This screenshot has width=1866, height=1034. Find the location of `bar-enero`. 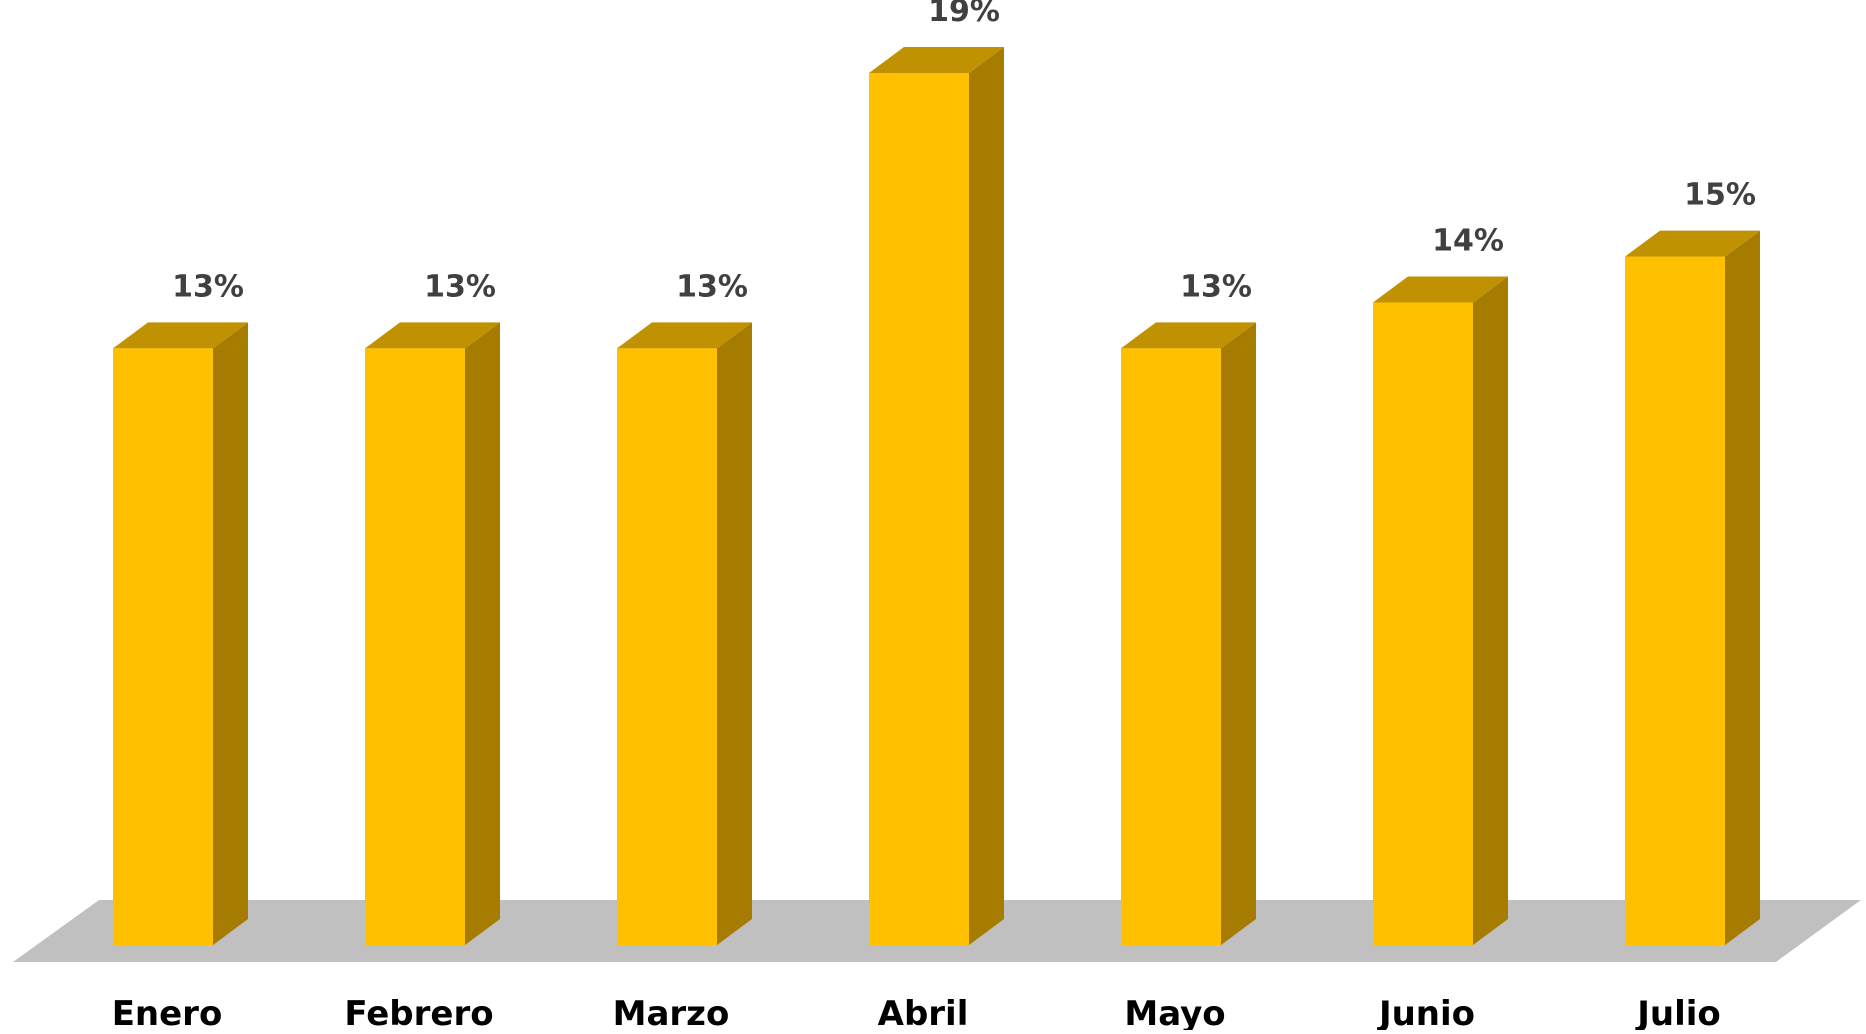

bar-enero is located at coordinates (180, 633).